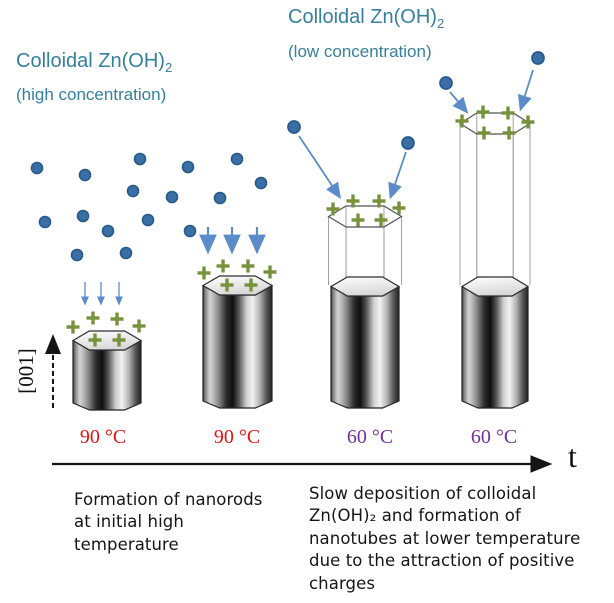 This screenshot has width=614, height=603. What do you see at coordinates (26, 371) in the screenshot?
I see `crystal-direction-label: [001]` at bounding box center [26, 371].